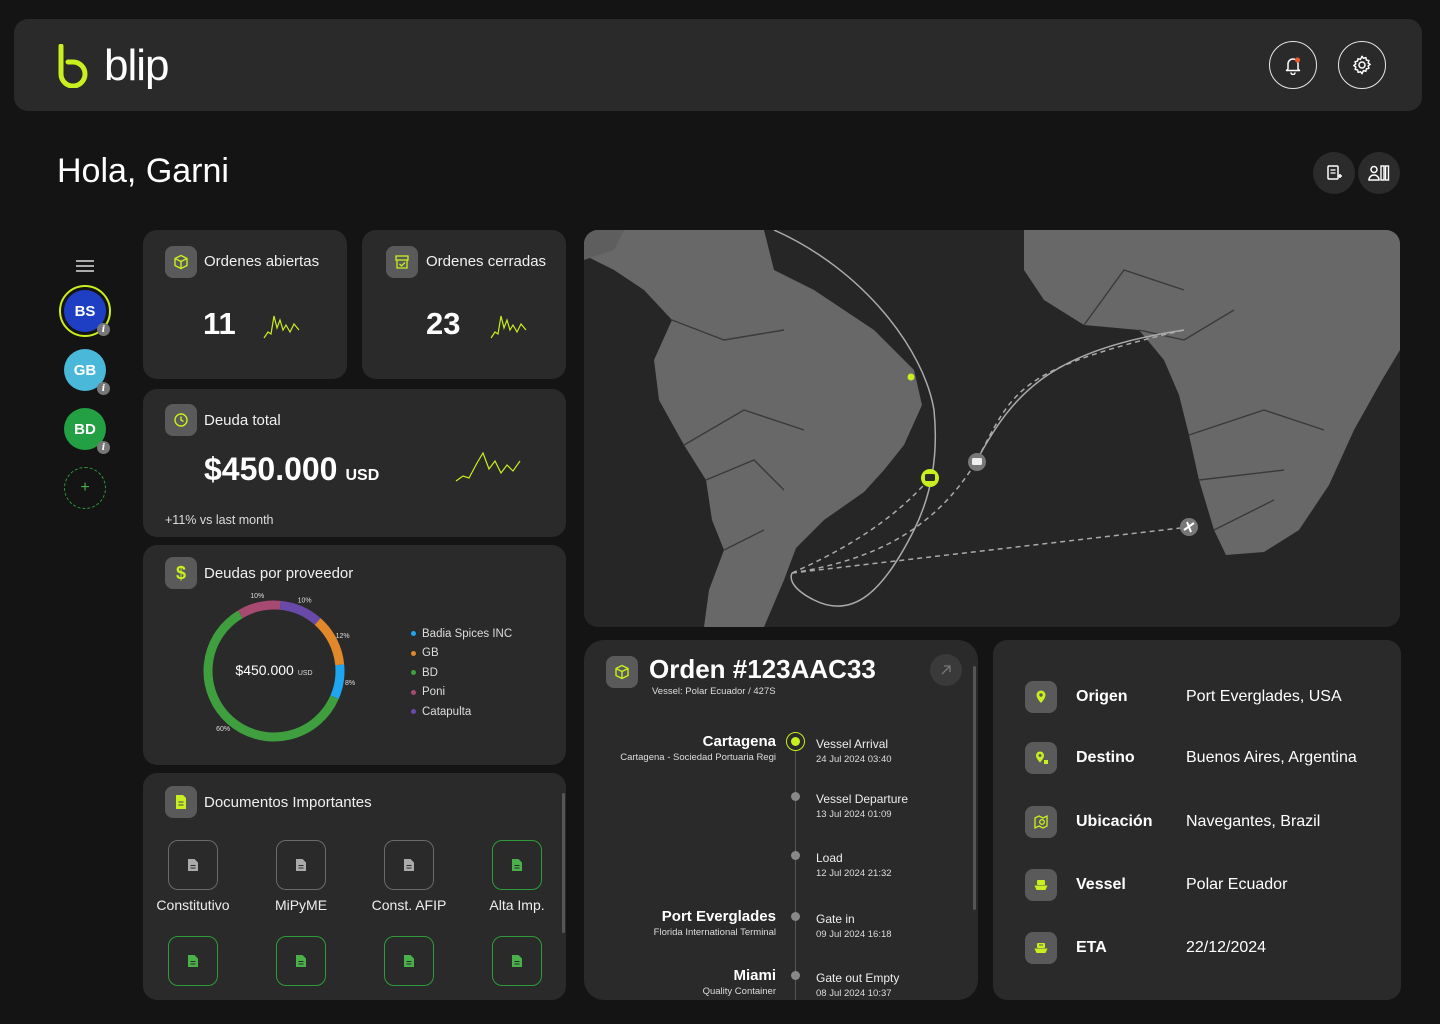 The height and width of the screenshot is (1024, 1440). What do you see at coordinates (795, 741) in the screenshot?
I see `timeline-dot-current` at bounding box center [795, 741].